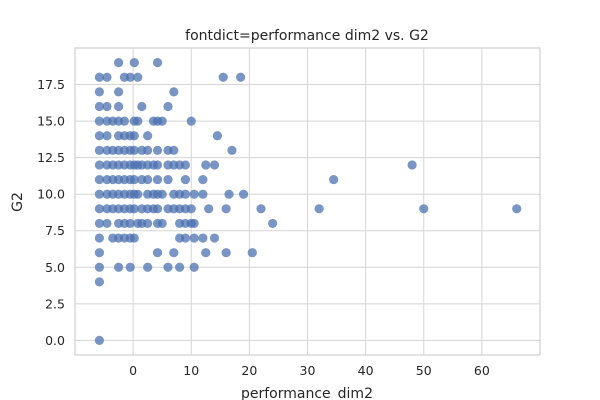 The height and width of the screenshot is (400, 600). I want to click on chart-title: fontdict=performance dim2 vs. G2, so click(307, 36).